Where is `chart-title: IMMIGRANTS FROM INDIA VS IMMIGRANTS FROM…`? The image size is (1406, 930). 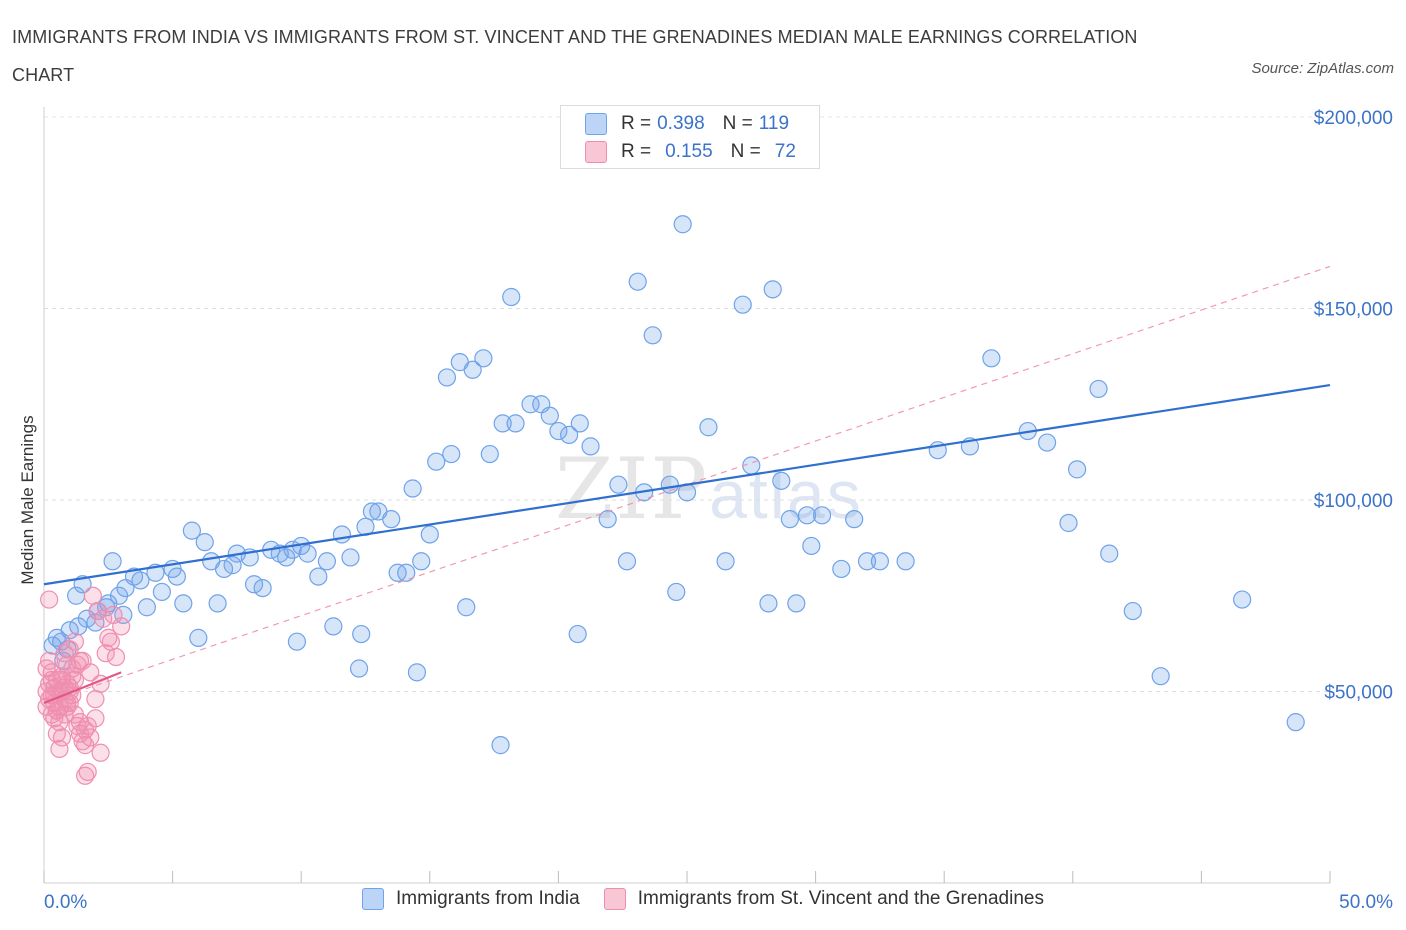
chart-title: IMMIGRANTS FROM INDIA VS IMMIGRANTS FROM… is located at coordinates (575, 56).